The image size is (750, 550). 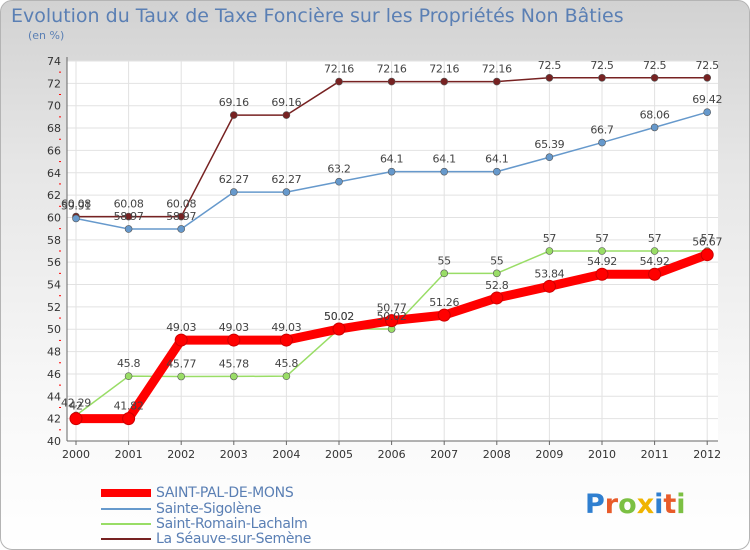 What do you see at coordinates (549, 273) in the screenshot?
I see `data-label: 53.84` at bounding box center [549, 273].